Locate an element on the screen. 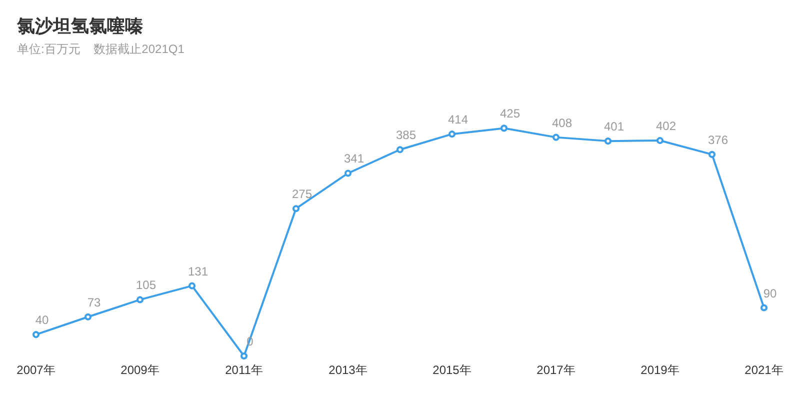 The width and height of the screenshot is (800, 409). data-label: 414 is located at coordinates (458, 119).